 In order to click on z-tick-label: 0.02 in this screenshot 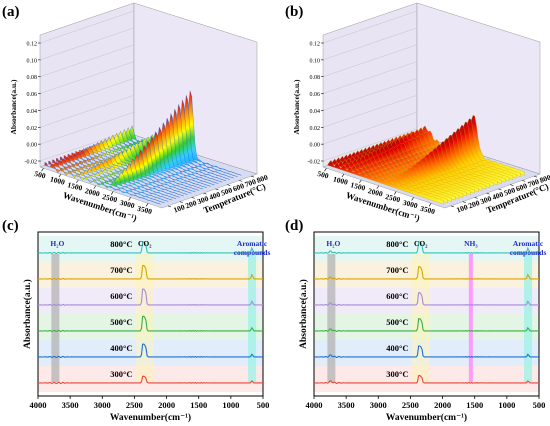, I will do `click(315, 129)`.